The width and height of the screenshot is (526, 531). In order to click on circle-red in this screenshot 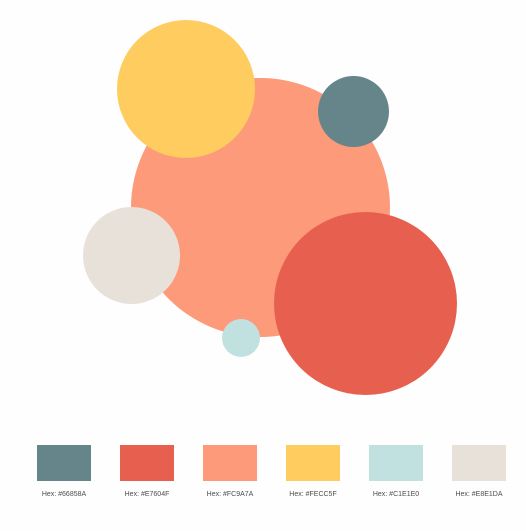, I will do `click(365, 303)`.